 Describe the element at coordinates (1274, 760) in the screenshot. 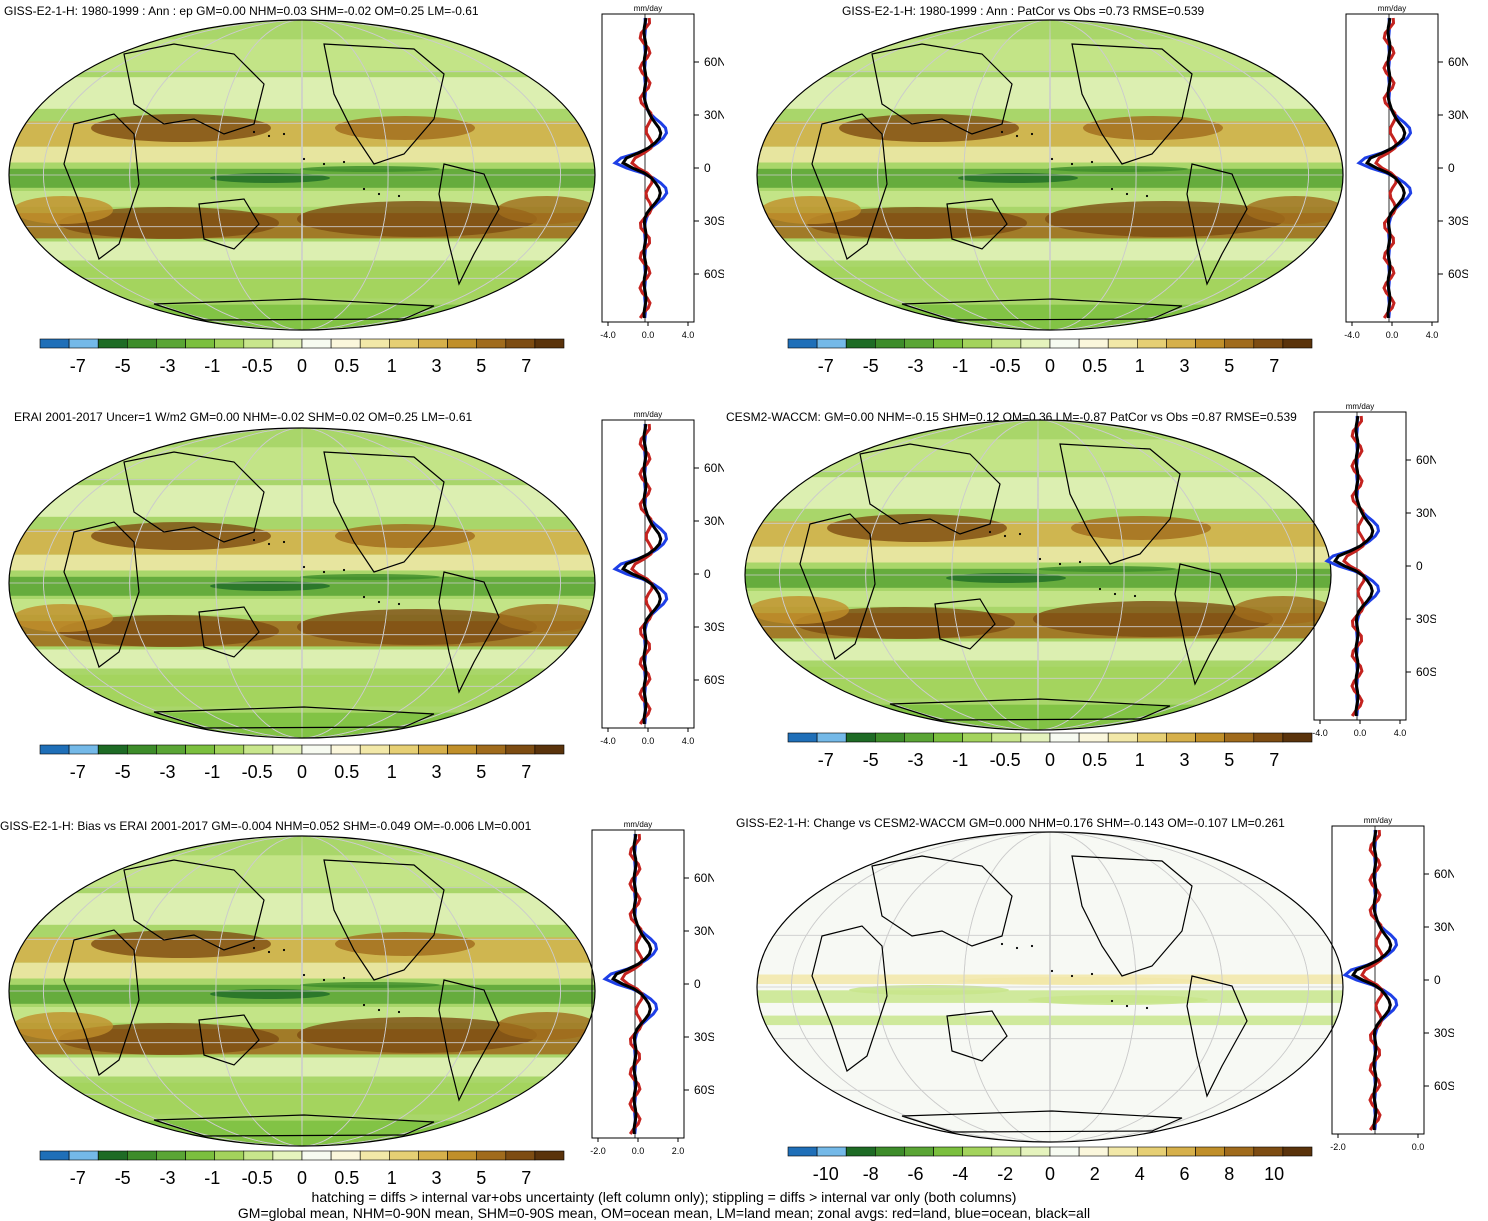

I see `colorbar-tick-label: 7` at that location.